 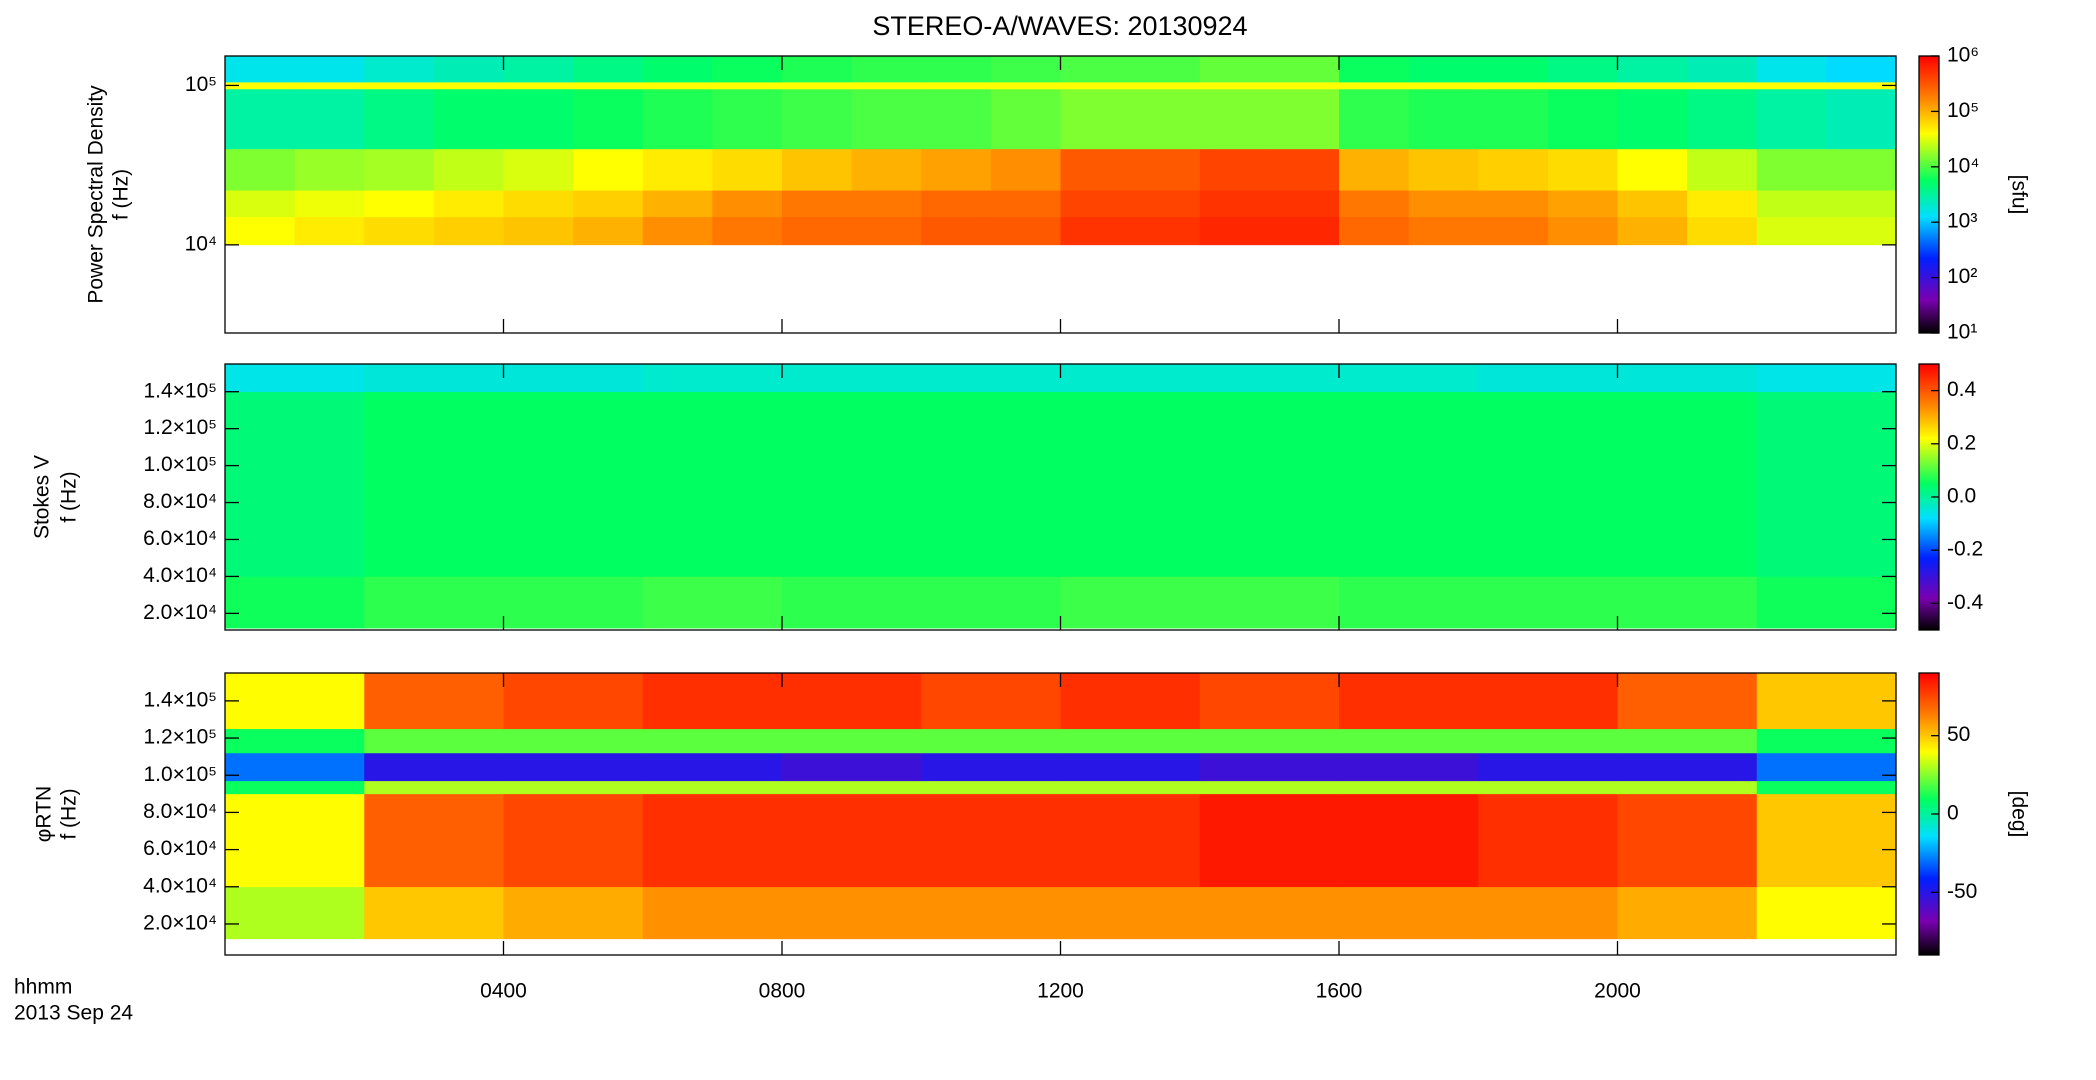 What do you see at coordinates (180, 774) in the screenshot?
I see `y-tick-label: 1.0×10⁵` at bounding box center [180, 774].